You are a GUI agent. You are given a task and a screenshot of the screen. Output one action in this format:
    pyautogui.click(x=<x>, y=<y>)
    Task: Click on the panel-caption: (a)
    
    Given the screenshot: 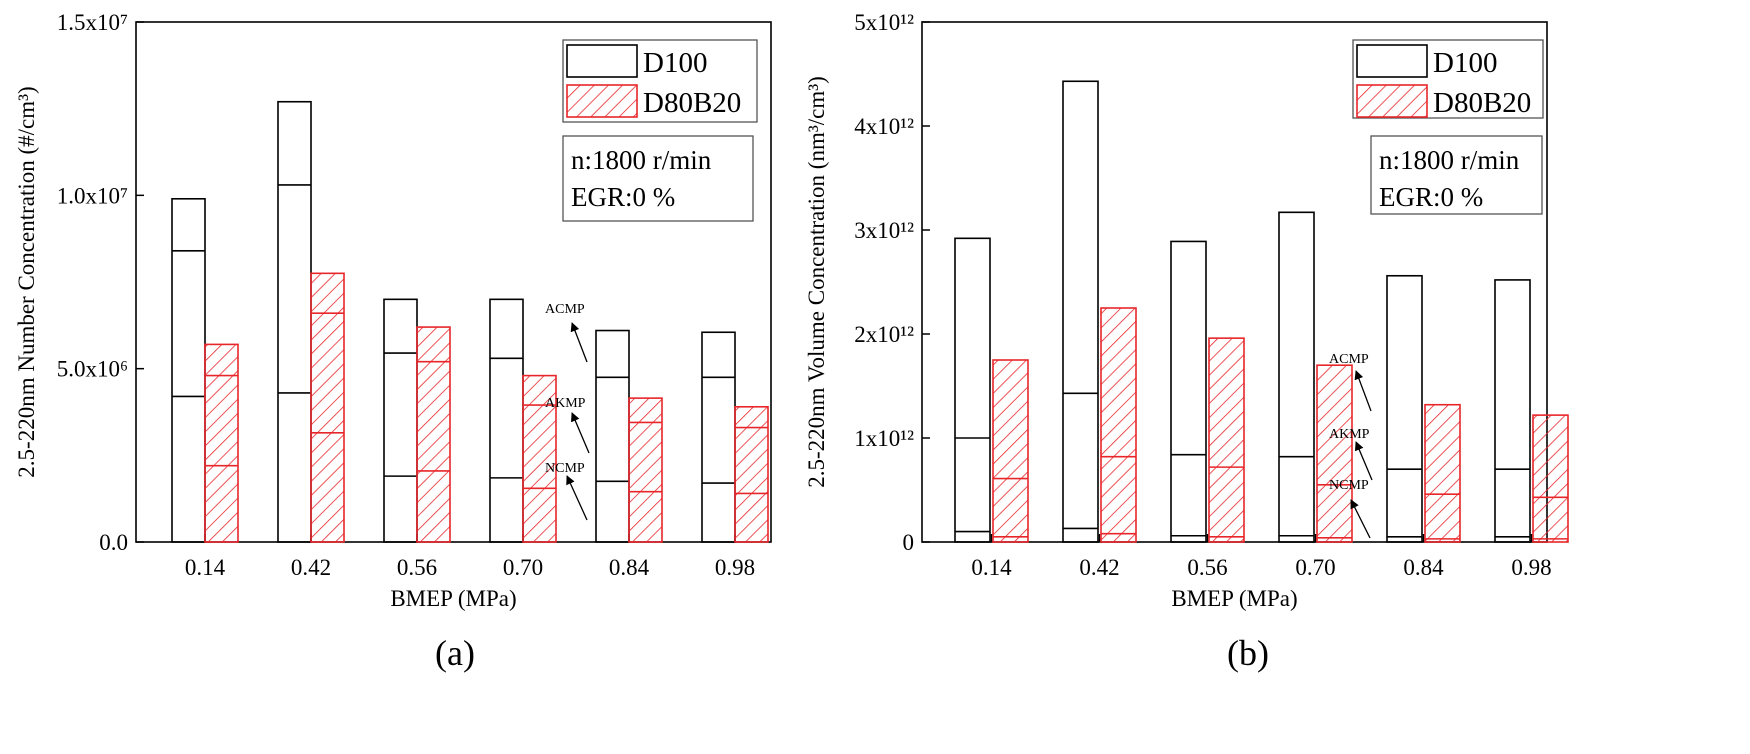 What is the action you would take?
    pyautogui.click(x=455, y=653)
    